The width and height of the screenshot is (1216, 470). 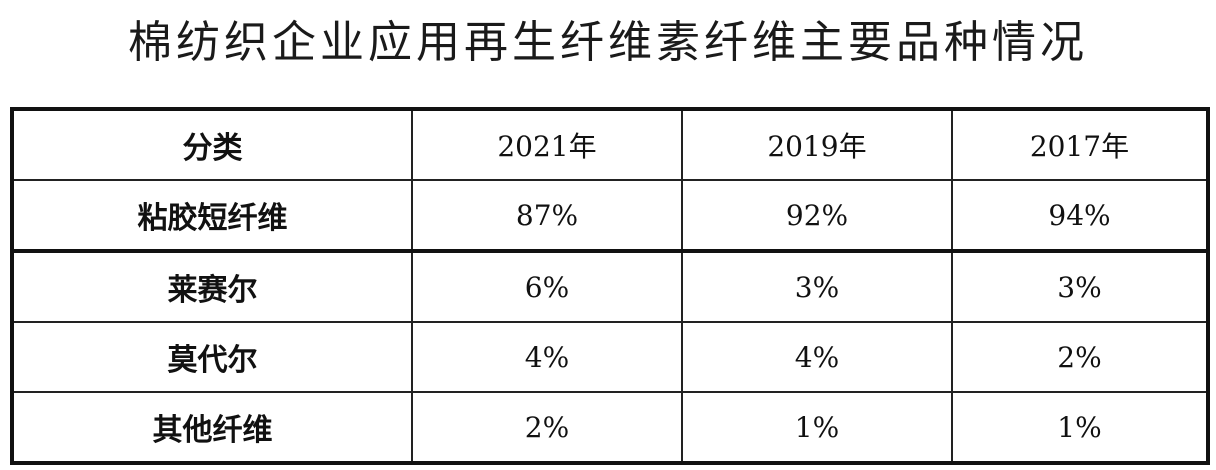 I want to click on table-cell: 92%, so click(x=817, y=216).